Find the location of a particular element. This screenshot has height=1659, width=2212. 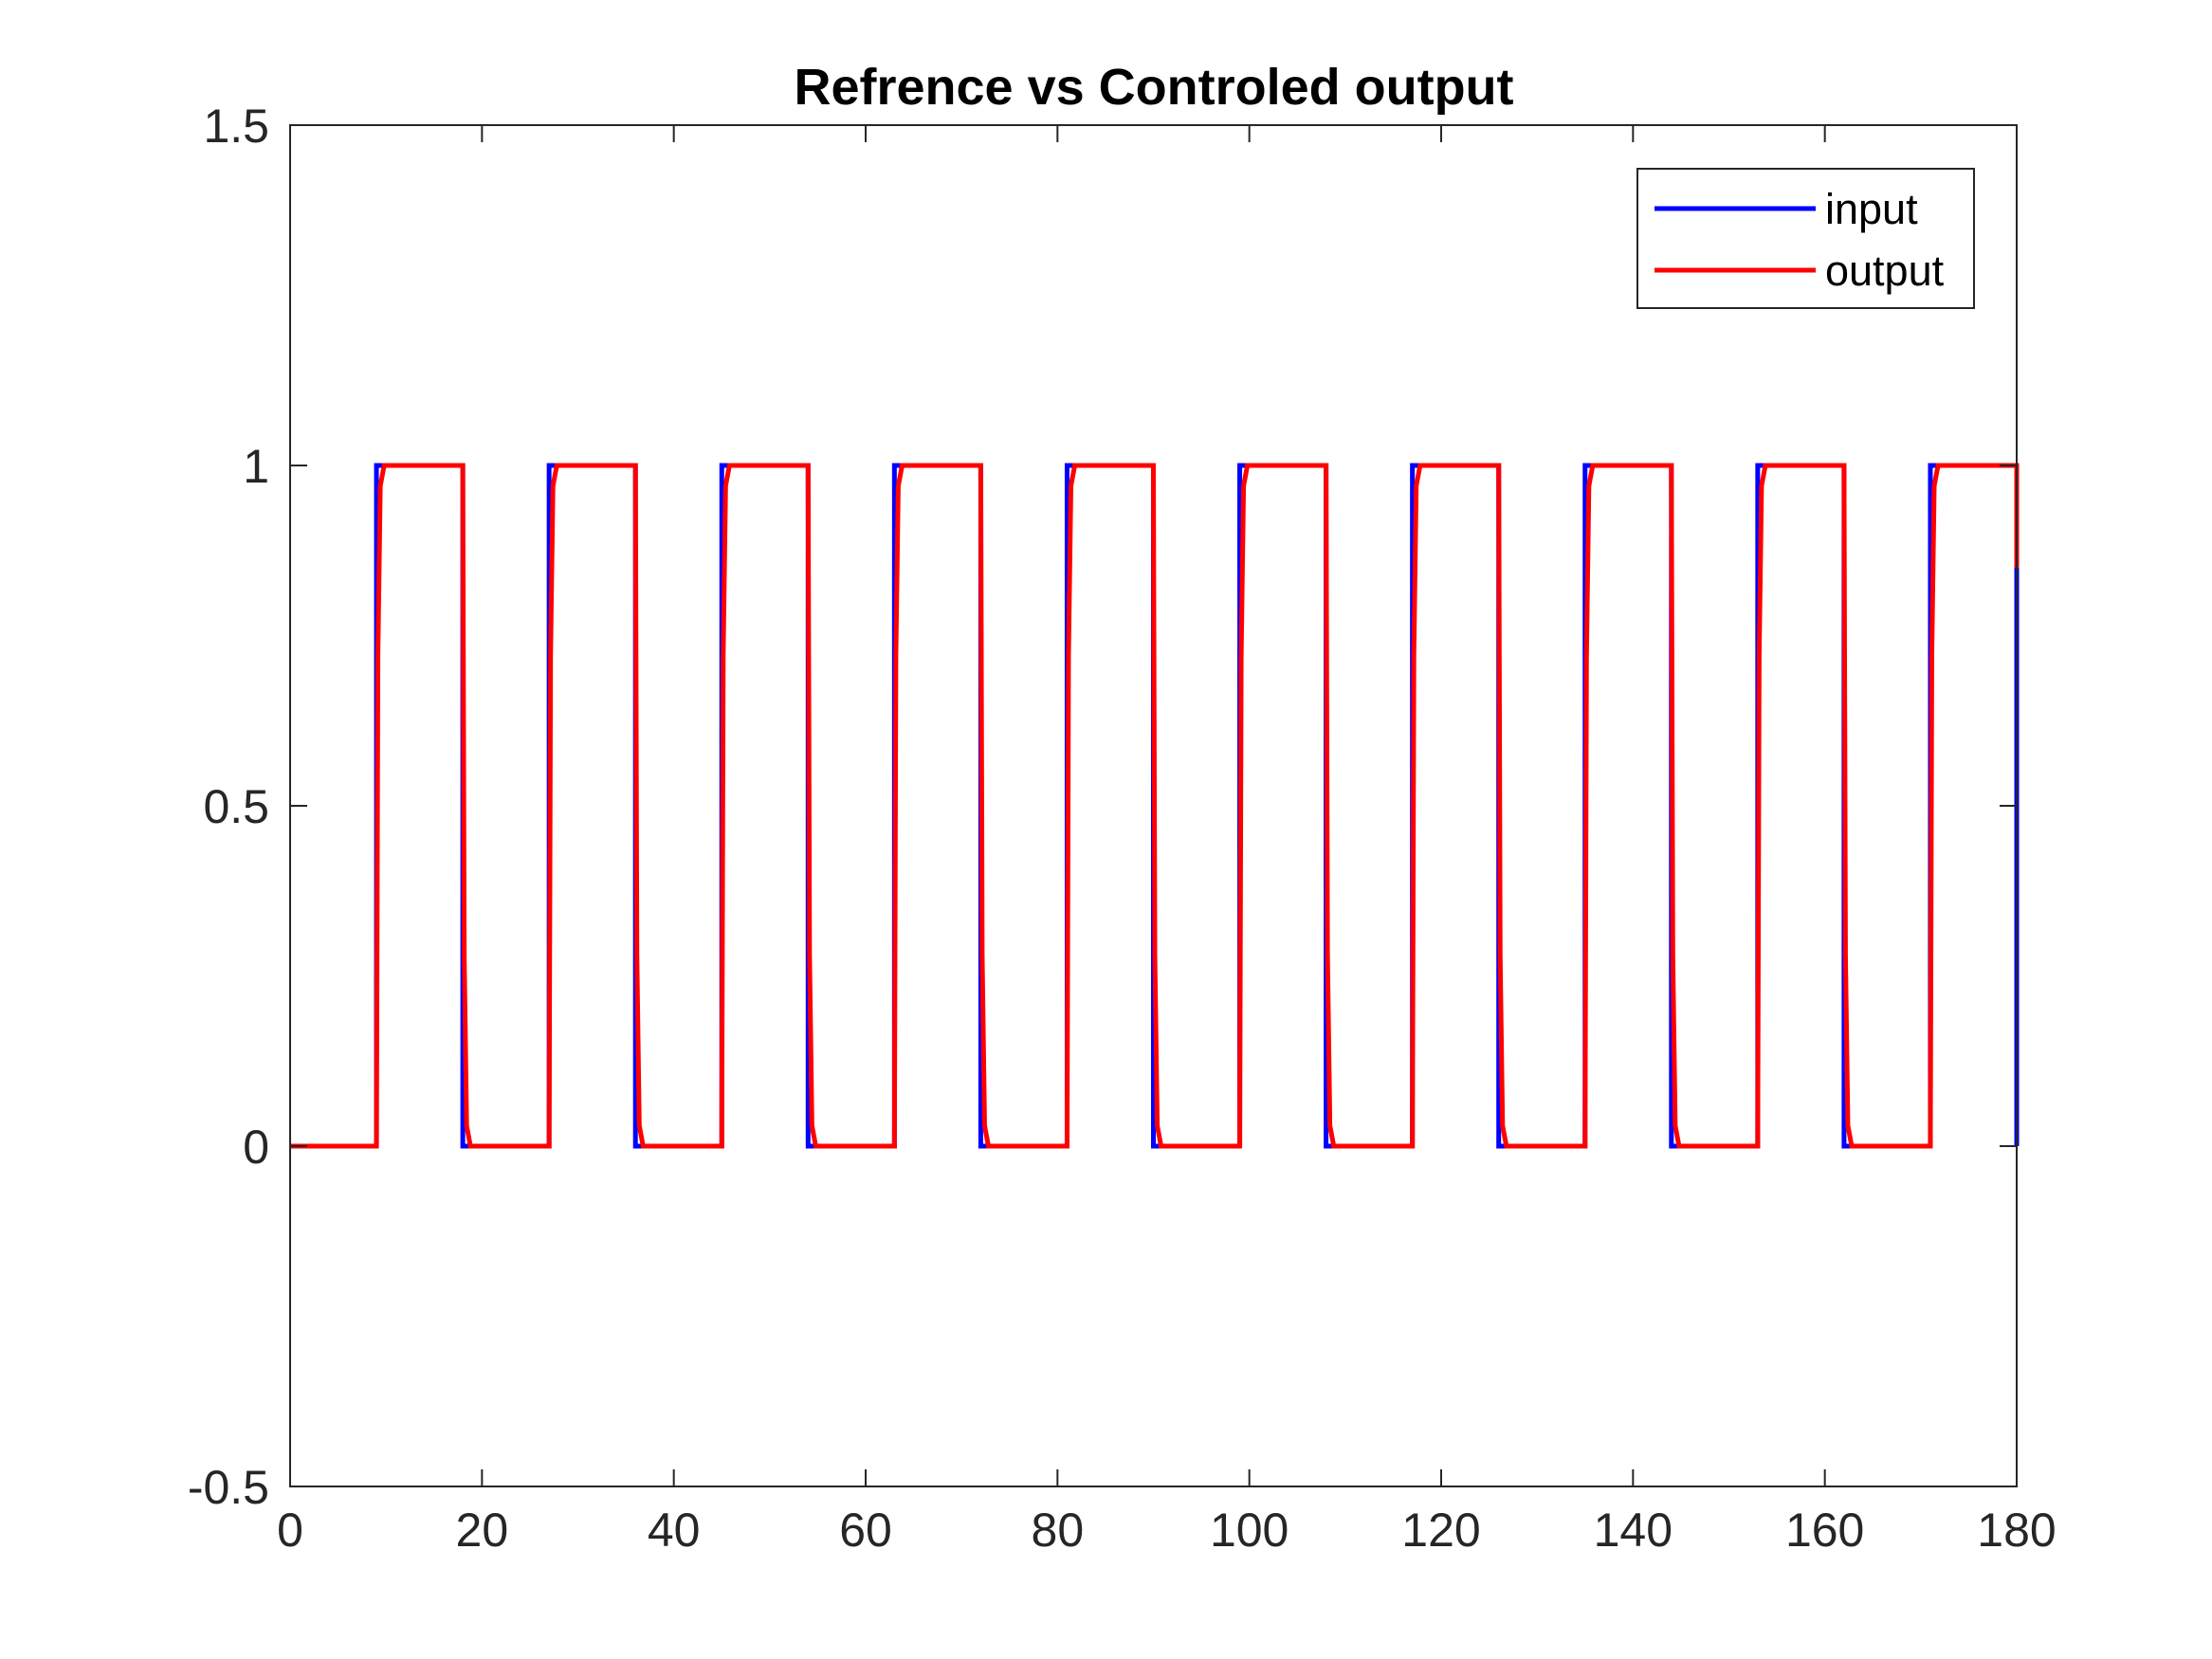

x-tick-label: 40 is located at coordinates (674, 1530).